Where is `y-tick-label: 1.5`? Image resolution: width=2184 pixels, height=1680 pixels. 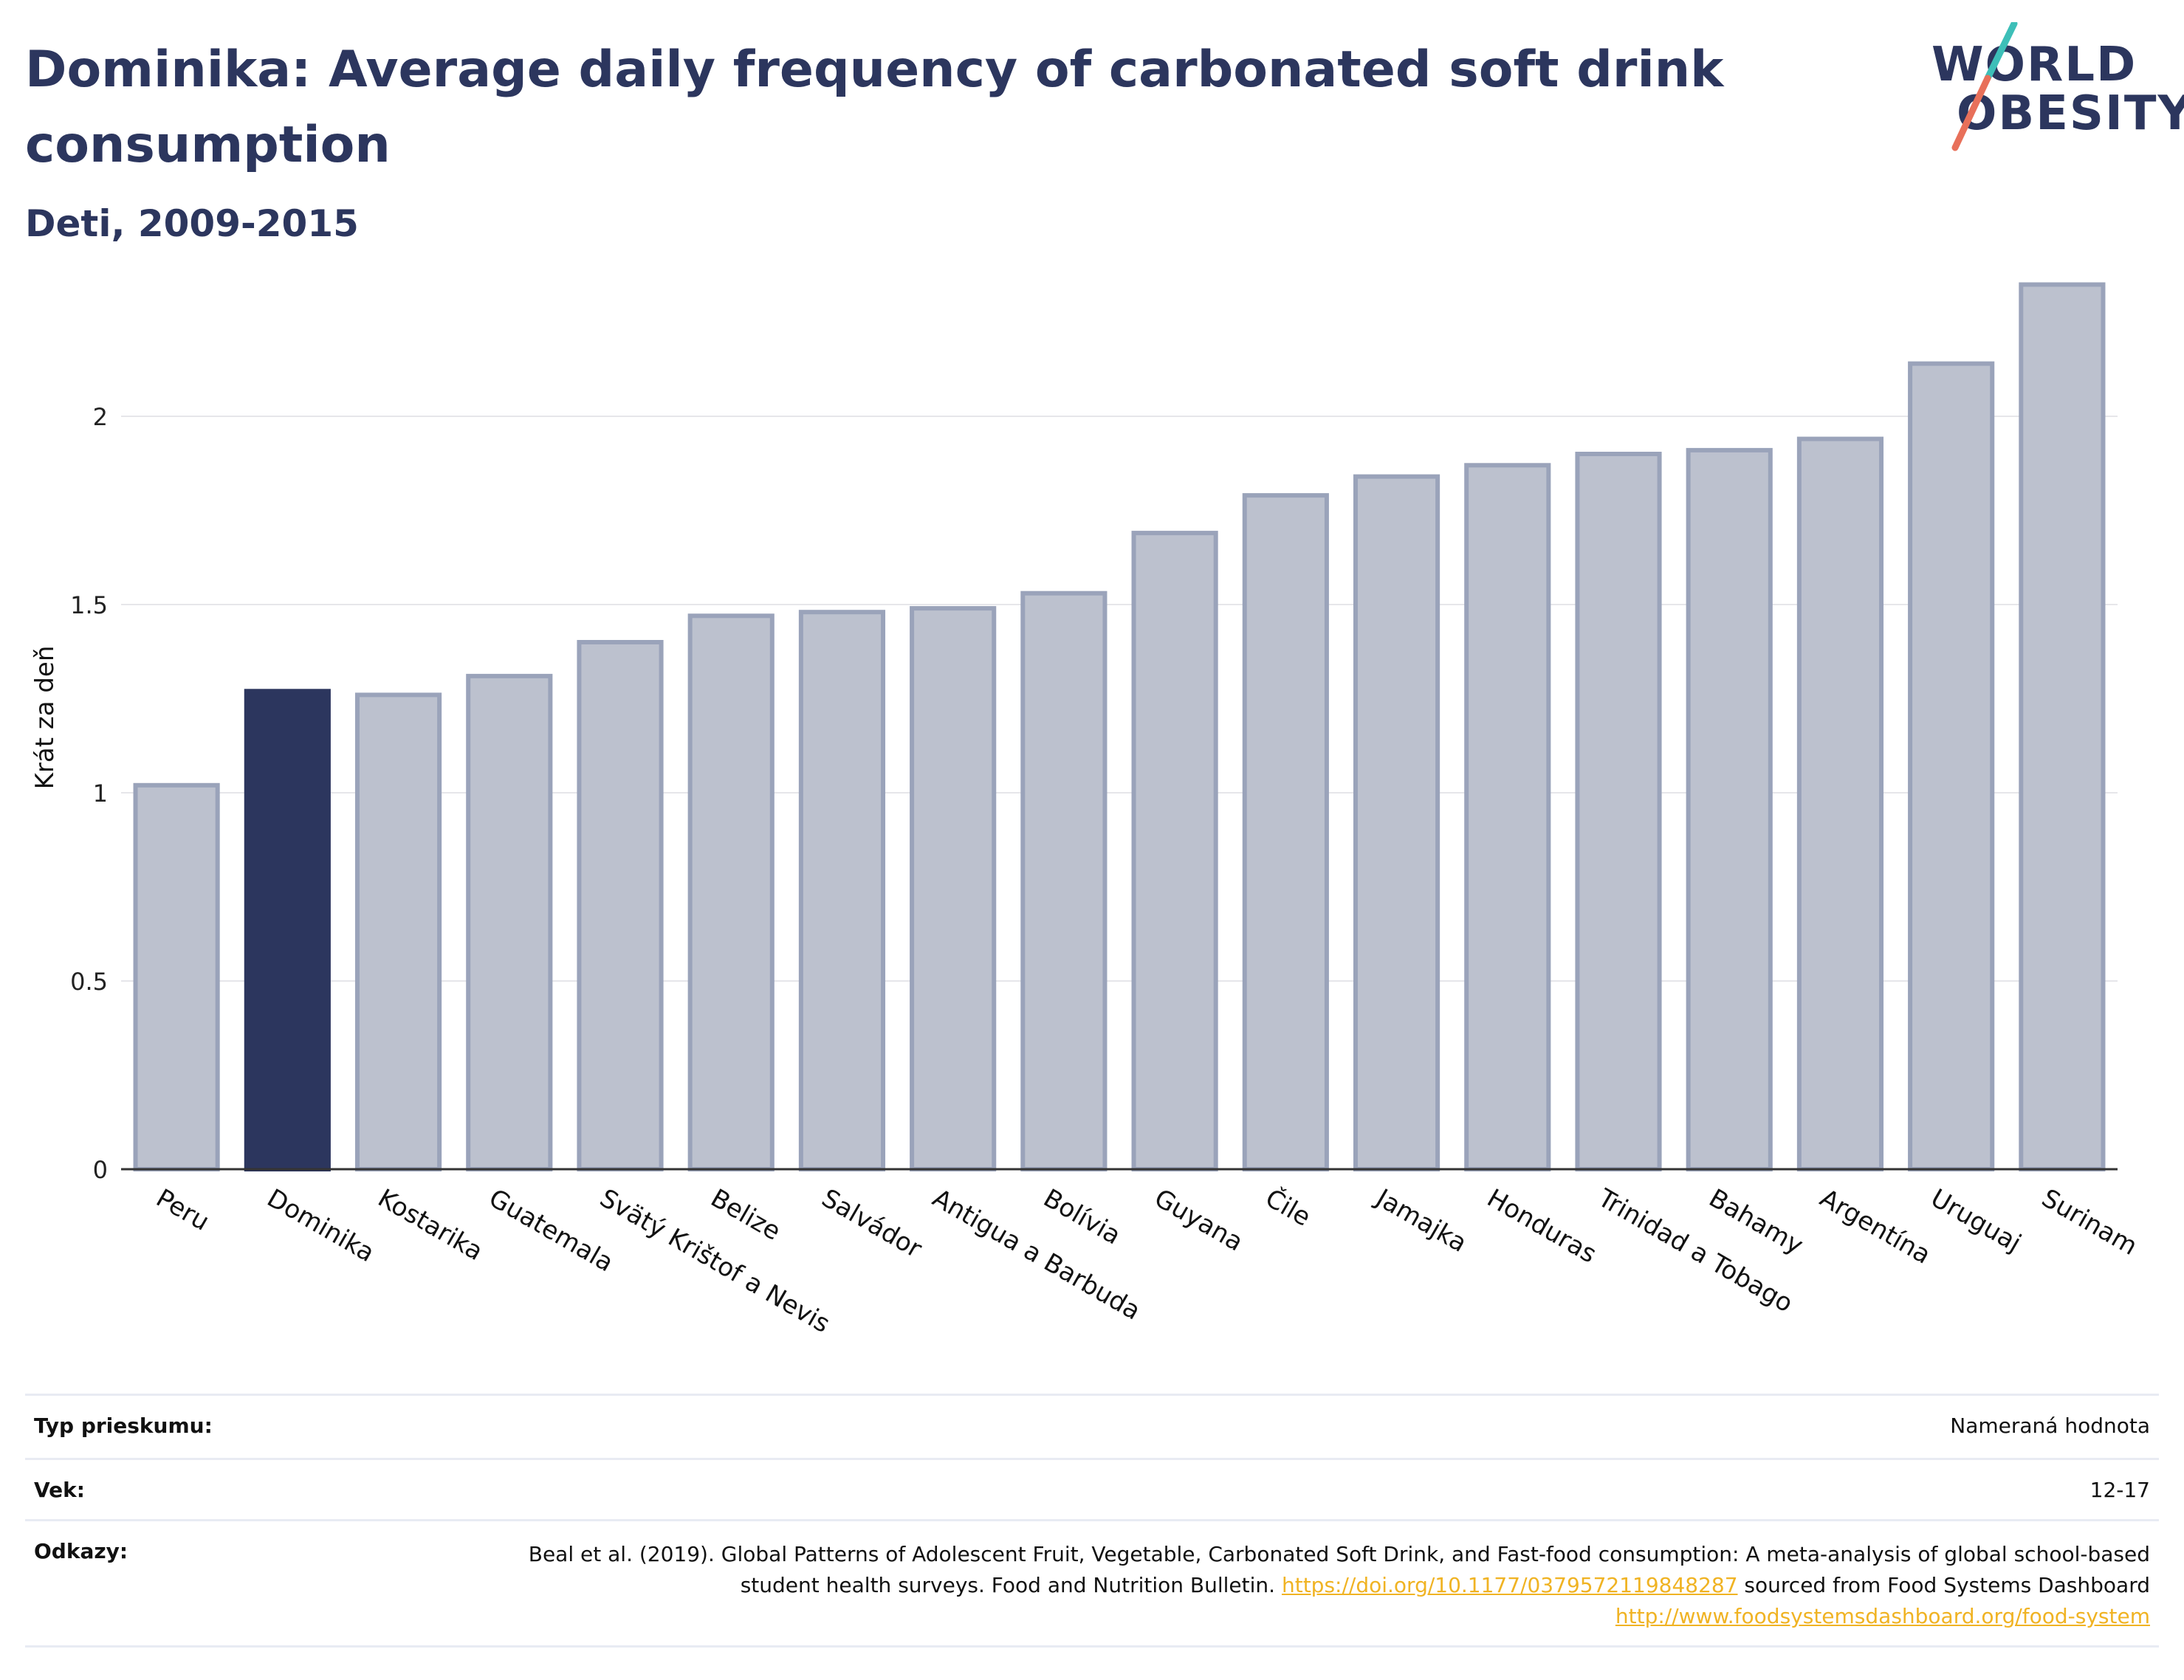
y-tick-label: 1.5 is located at coordinates (89, 605).